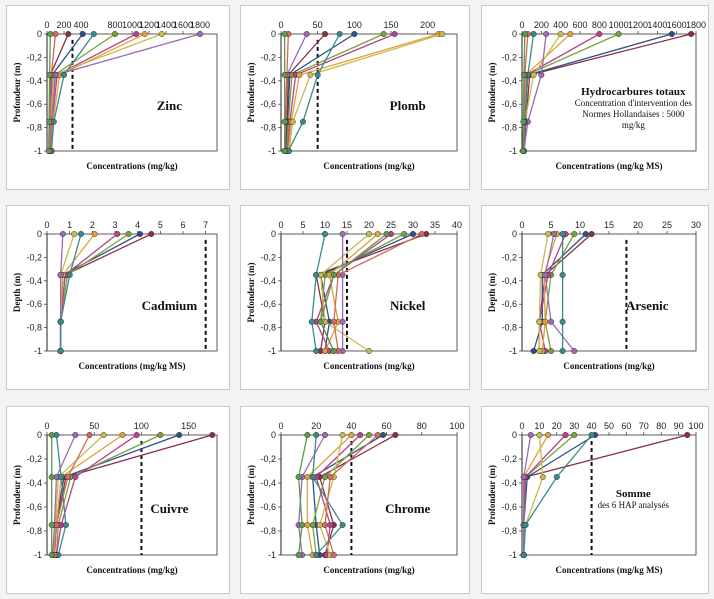 This screenshot has width=714, height=599. I want to click on x-tick-label: 40, so click(351, 426).